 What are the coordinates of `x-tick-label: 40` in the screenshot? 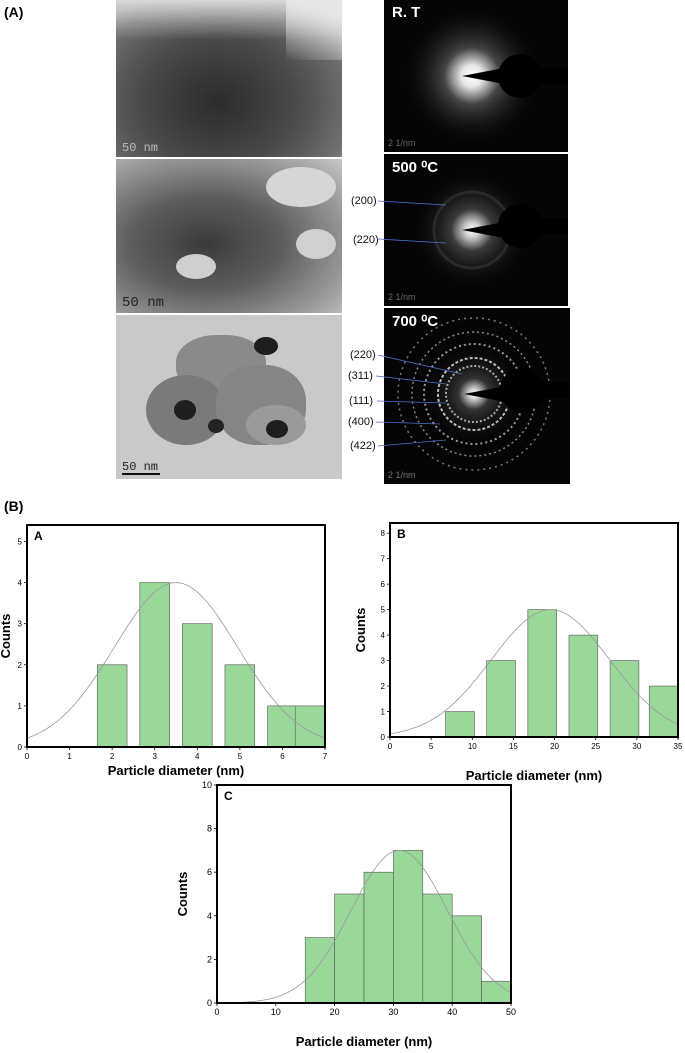 It's located at (452, 1012).